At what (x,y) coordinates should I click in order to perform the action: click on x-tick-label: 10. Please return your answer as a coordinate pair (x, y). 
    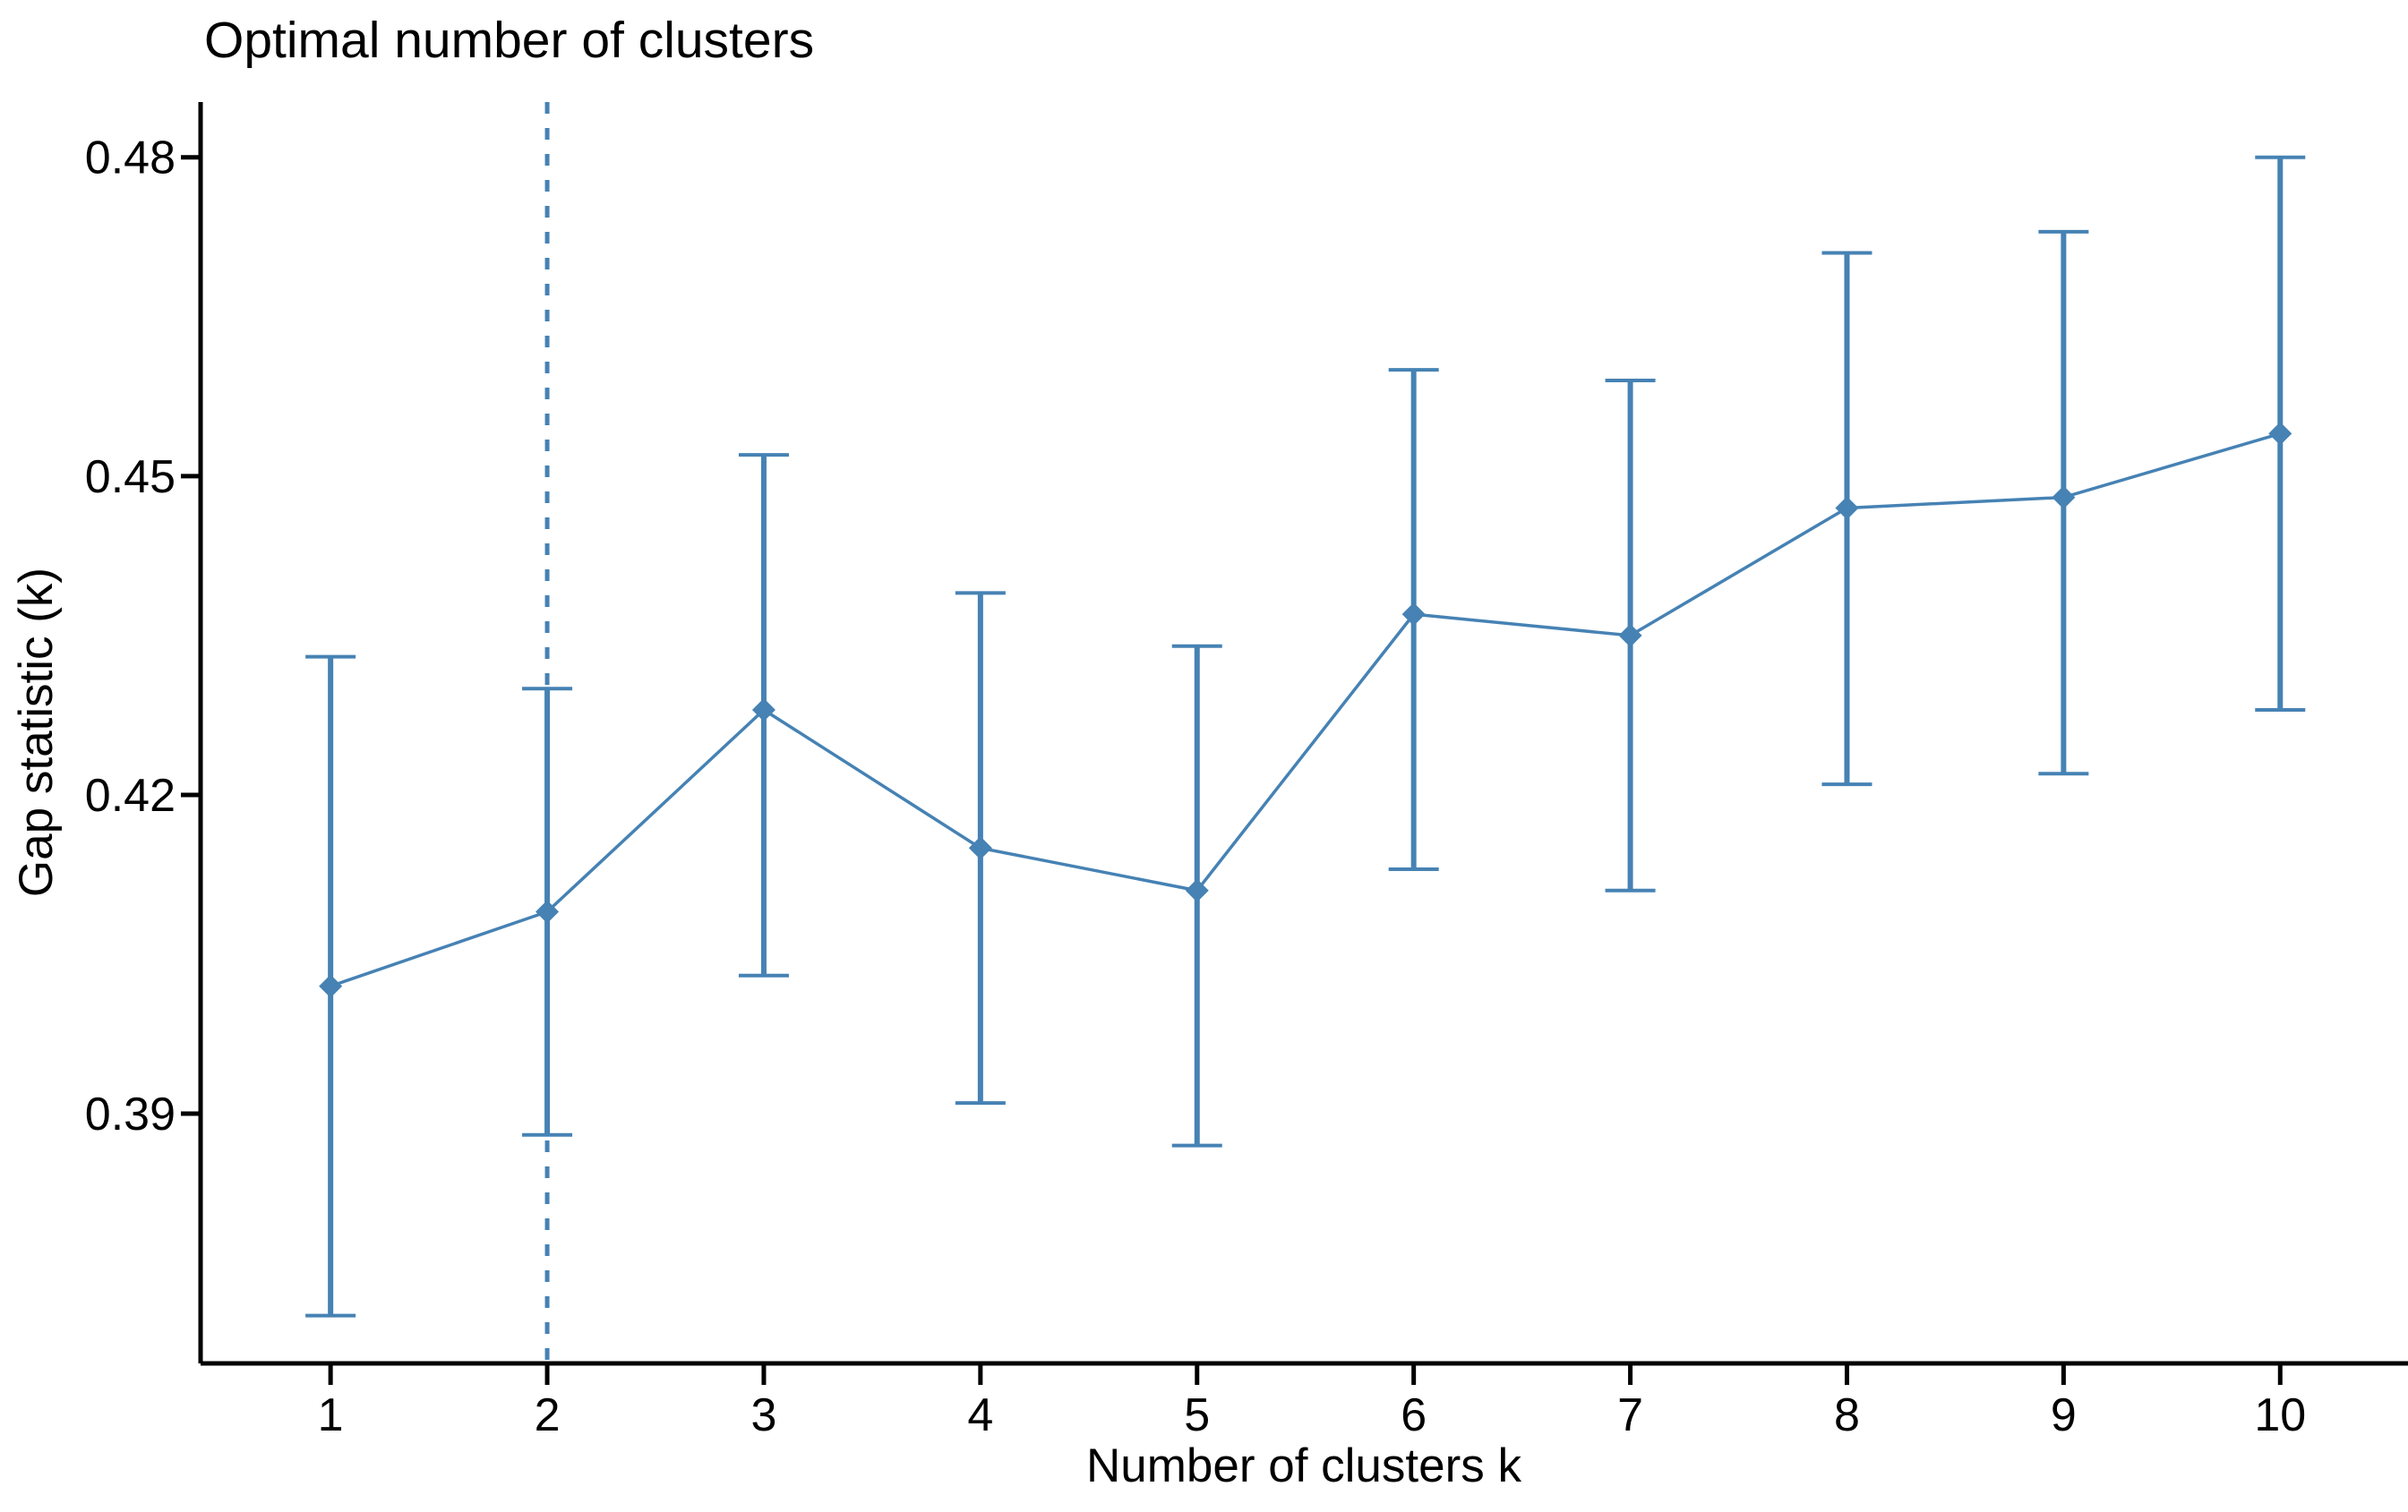
    Looking at the image, I should click on (2280, 1415).